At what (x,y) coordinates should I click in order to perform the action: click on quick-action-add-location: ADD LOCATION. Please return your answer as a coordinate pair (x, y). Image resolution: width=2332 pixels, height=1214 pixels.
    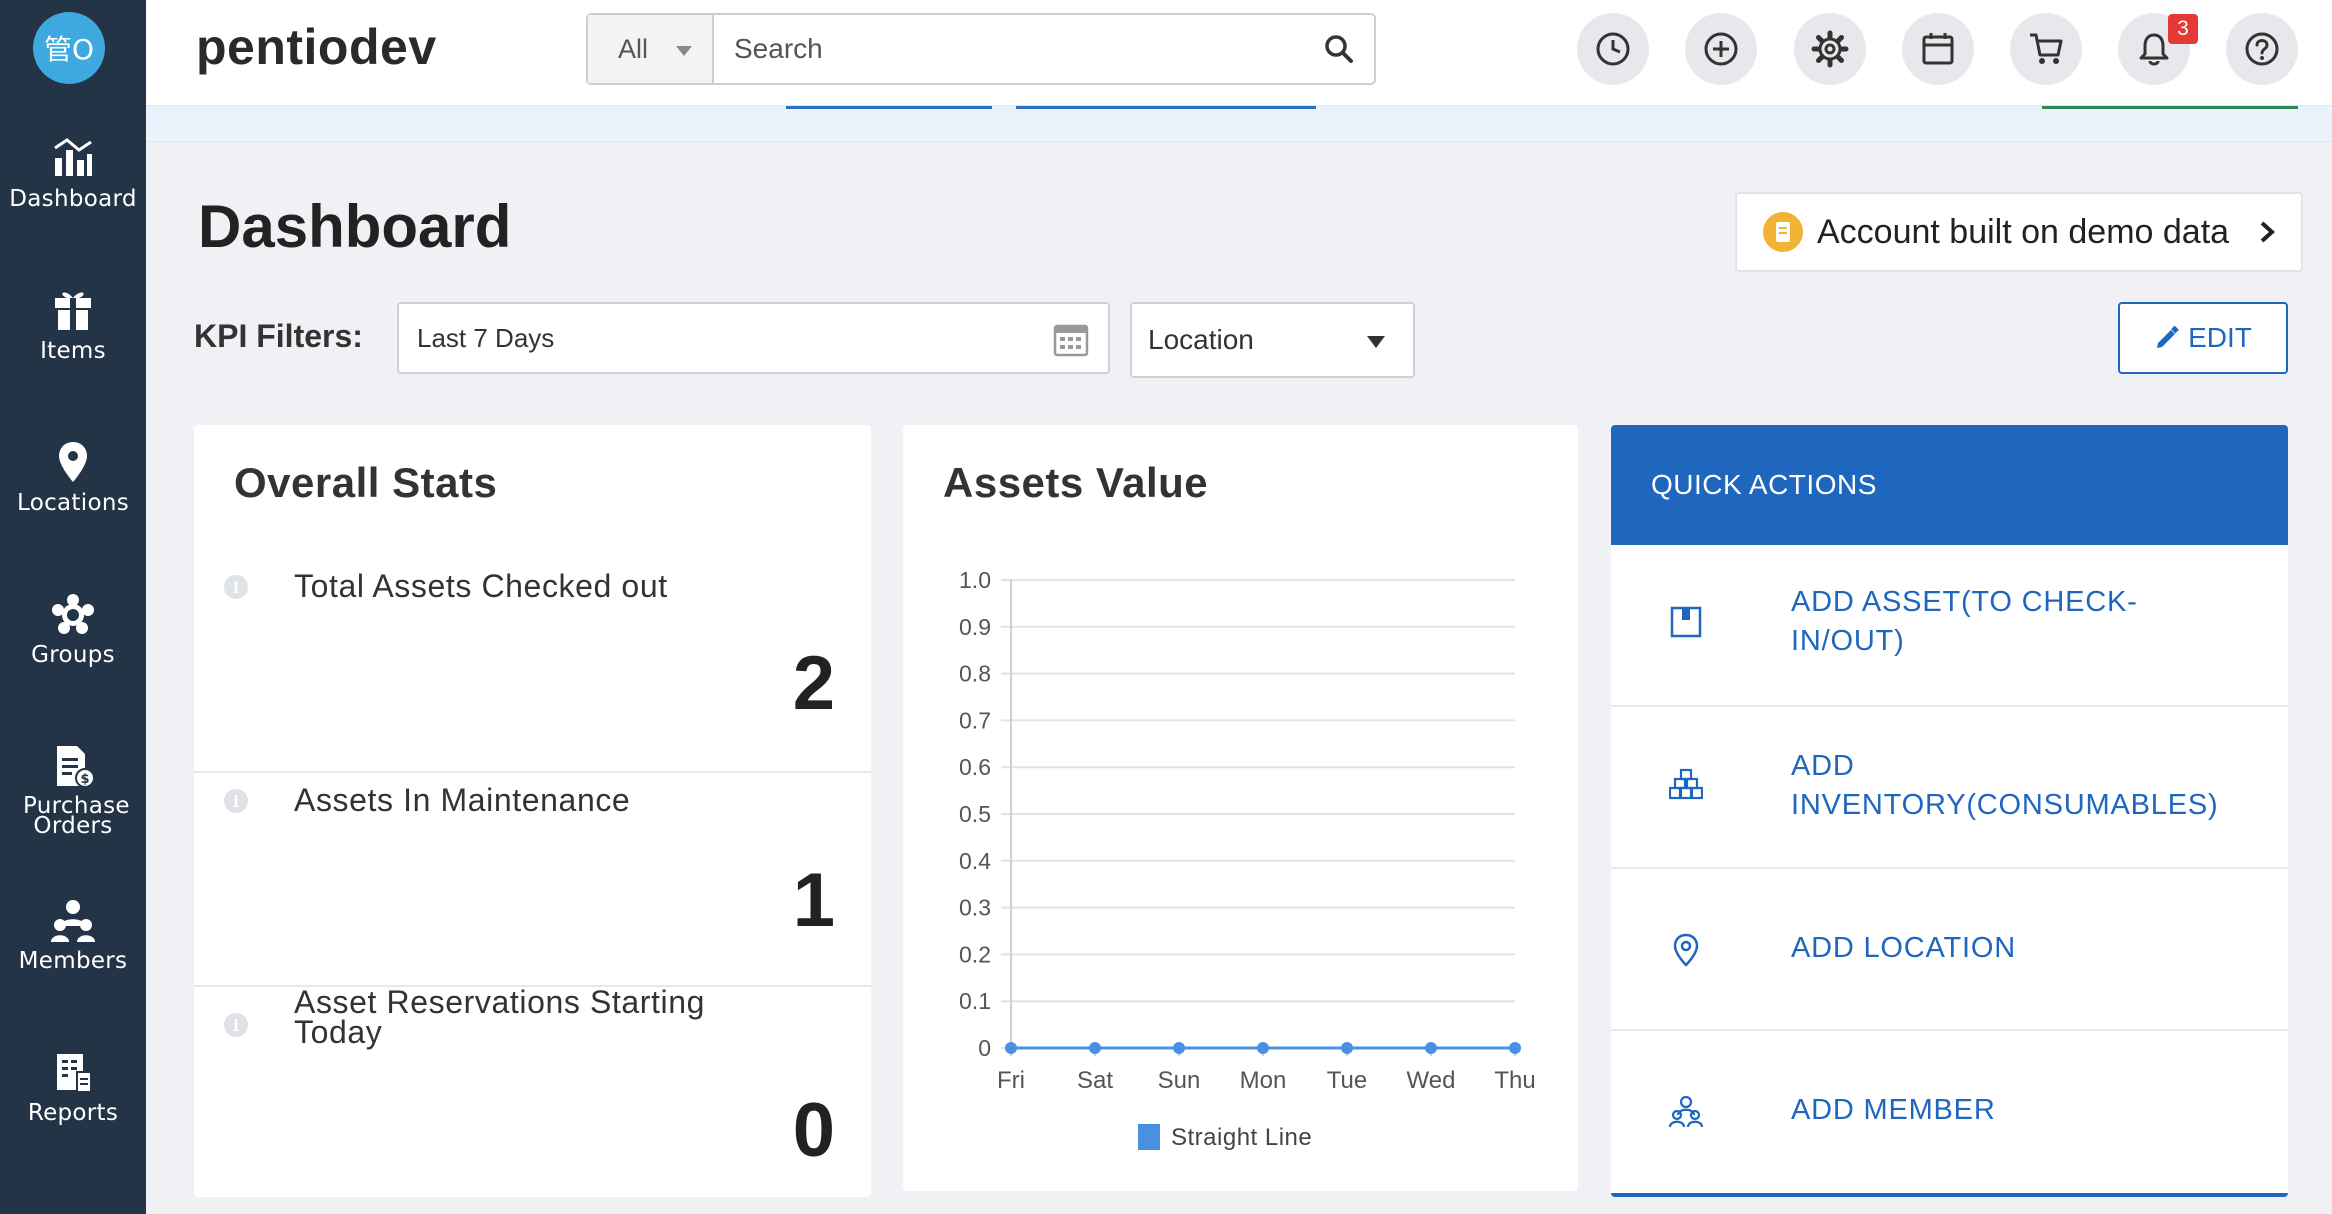
    Looking at the image, I should click on (1949, 950).